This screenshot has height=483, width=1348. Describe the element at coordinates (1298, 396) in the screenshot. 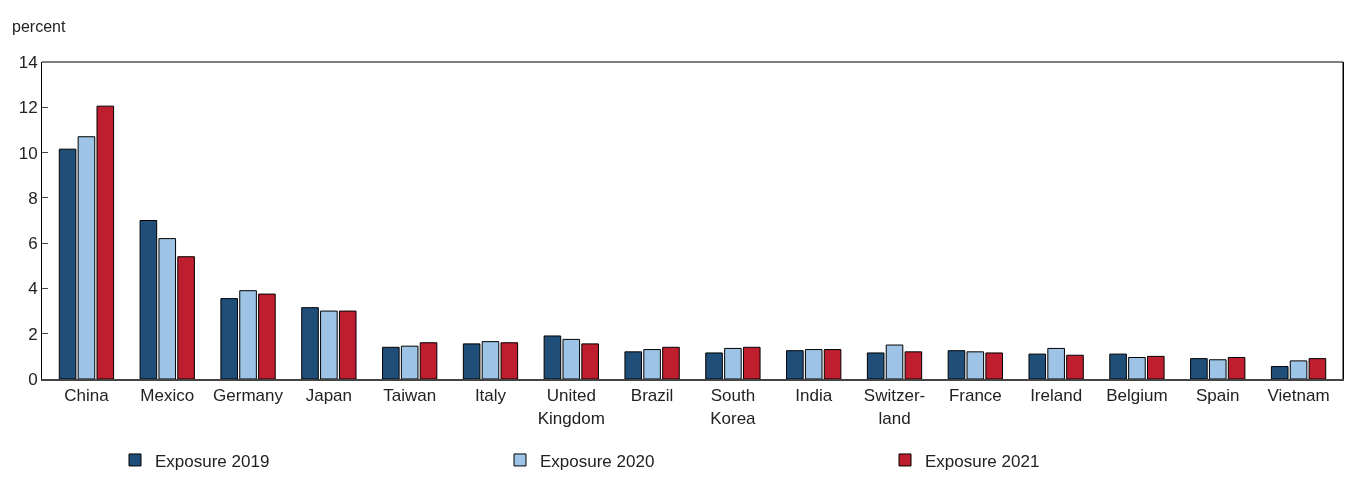

I see `x-tick-label: Vietnam` at that location.